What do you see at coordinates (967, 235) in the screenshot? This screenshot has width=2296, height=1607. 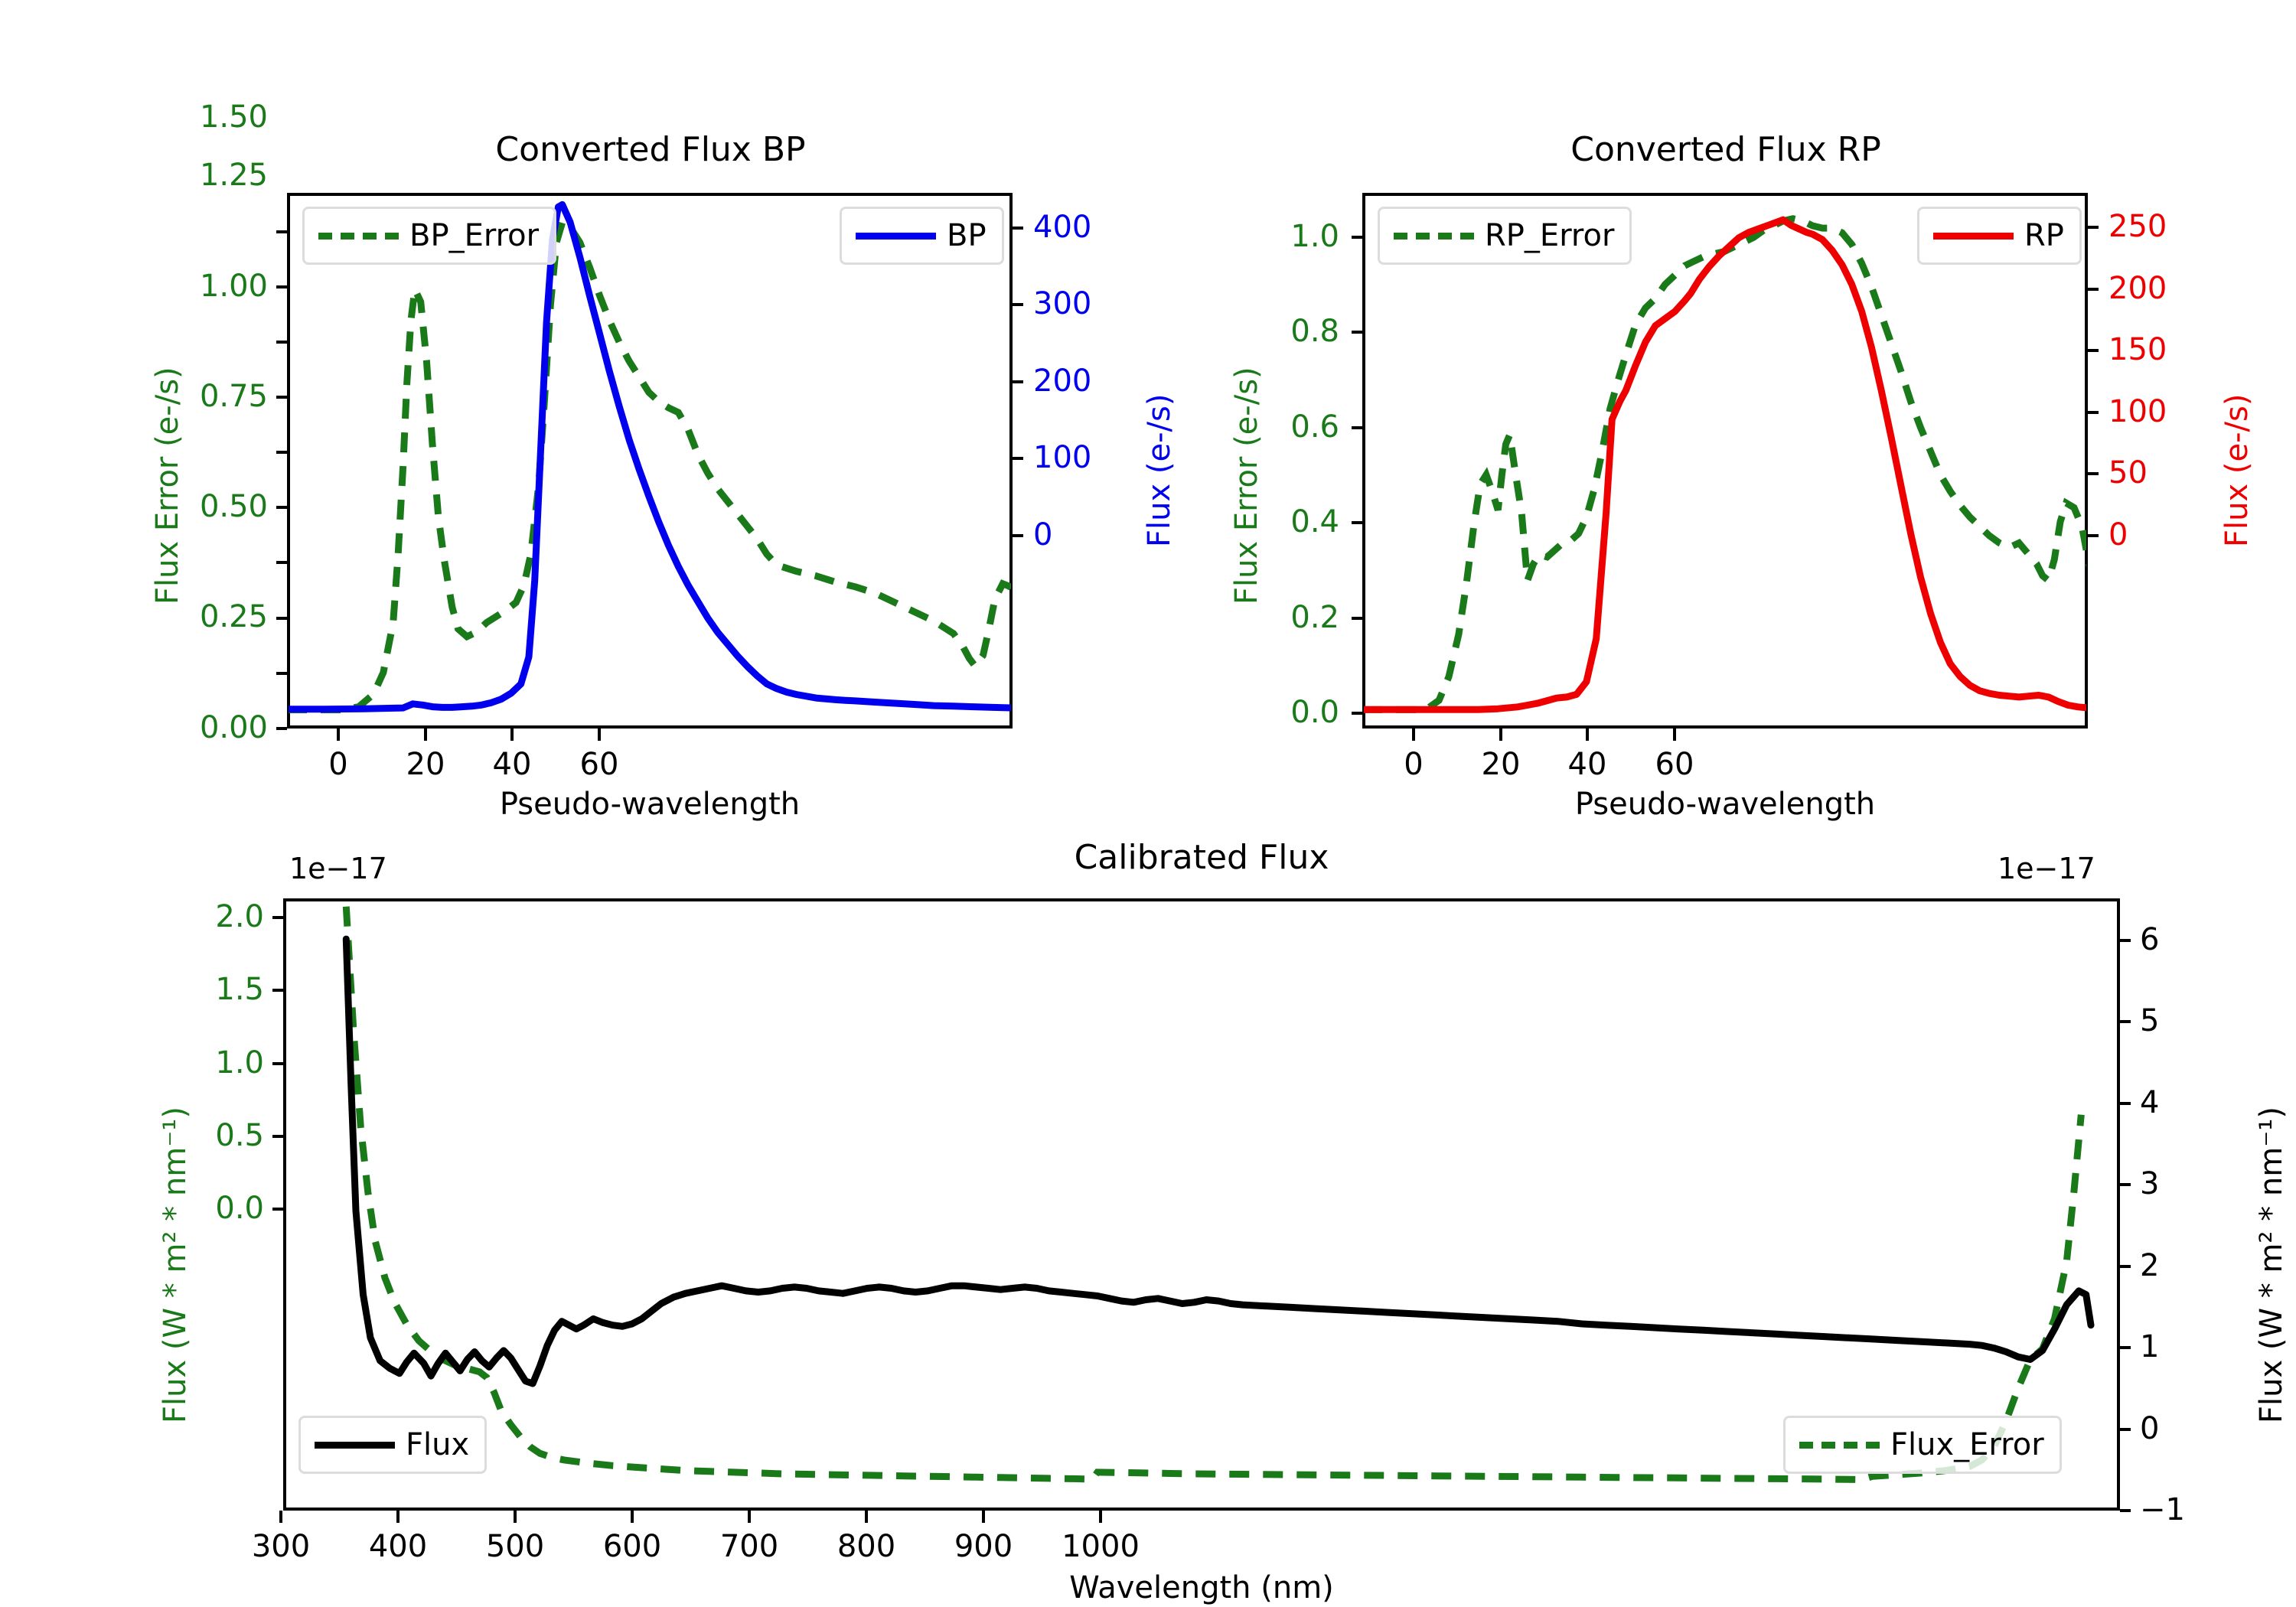 I see `bp-flux-legend-label: BP` at bounding box center [967, 235].